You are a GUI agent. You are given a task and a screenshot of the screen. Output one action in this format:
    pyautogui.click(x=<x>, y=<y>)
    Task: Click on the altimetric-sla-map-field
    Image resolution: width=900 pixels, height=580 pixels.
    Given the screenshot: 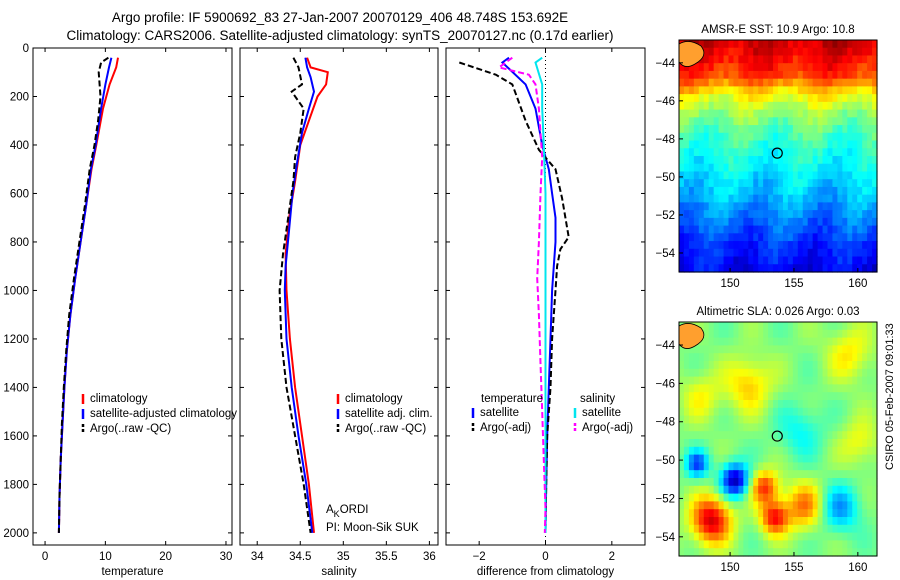 What is the action you would take?
    pyautogui.click(x=778, y=439)
    